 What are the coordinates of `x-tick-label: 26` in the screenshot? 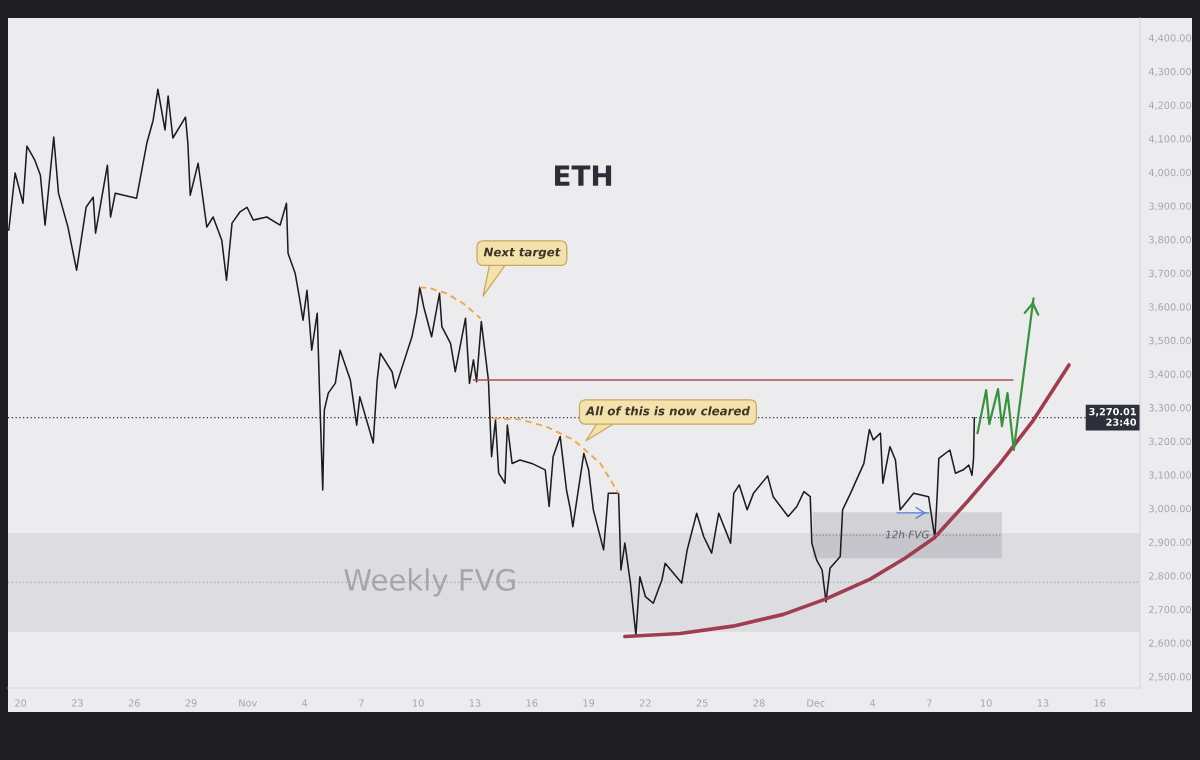 It's located at (134, 703).